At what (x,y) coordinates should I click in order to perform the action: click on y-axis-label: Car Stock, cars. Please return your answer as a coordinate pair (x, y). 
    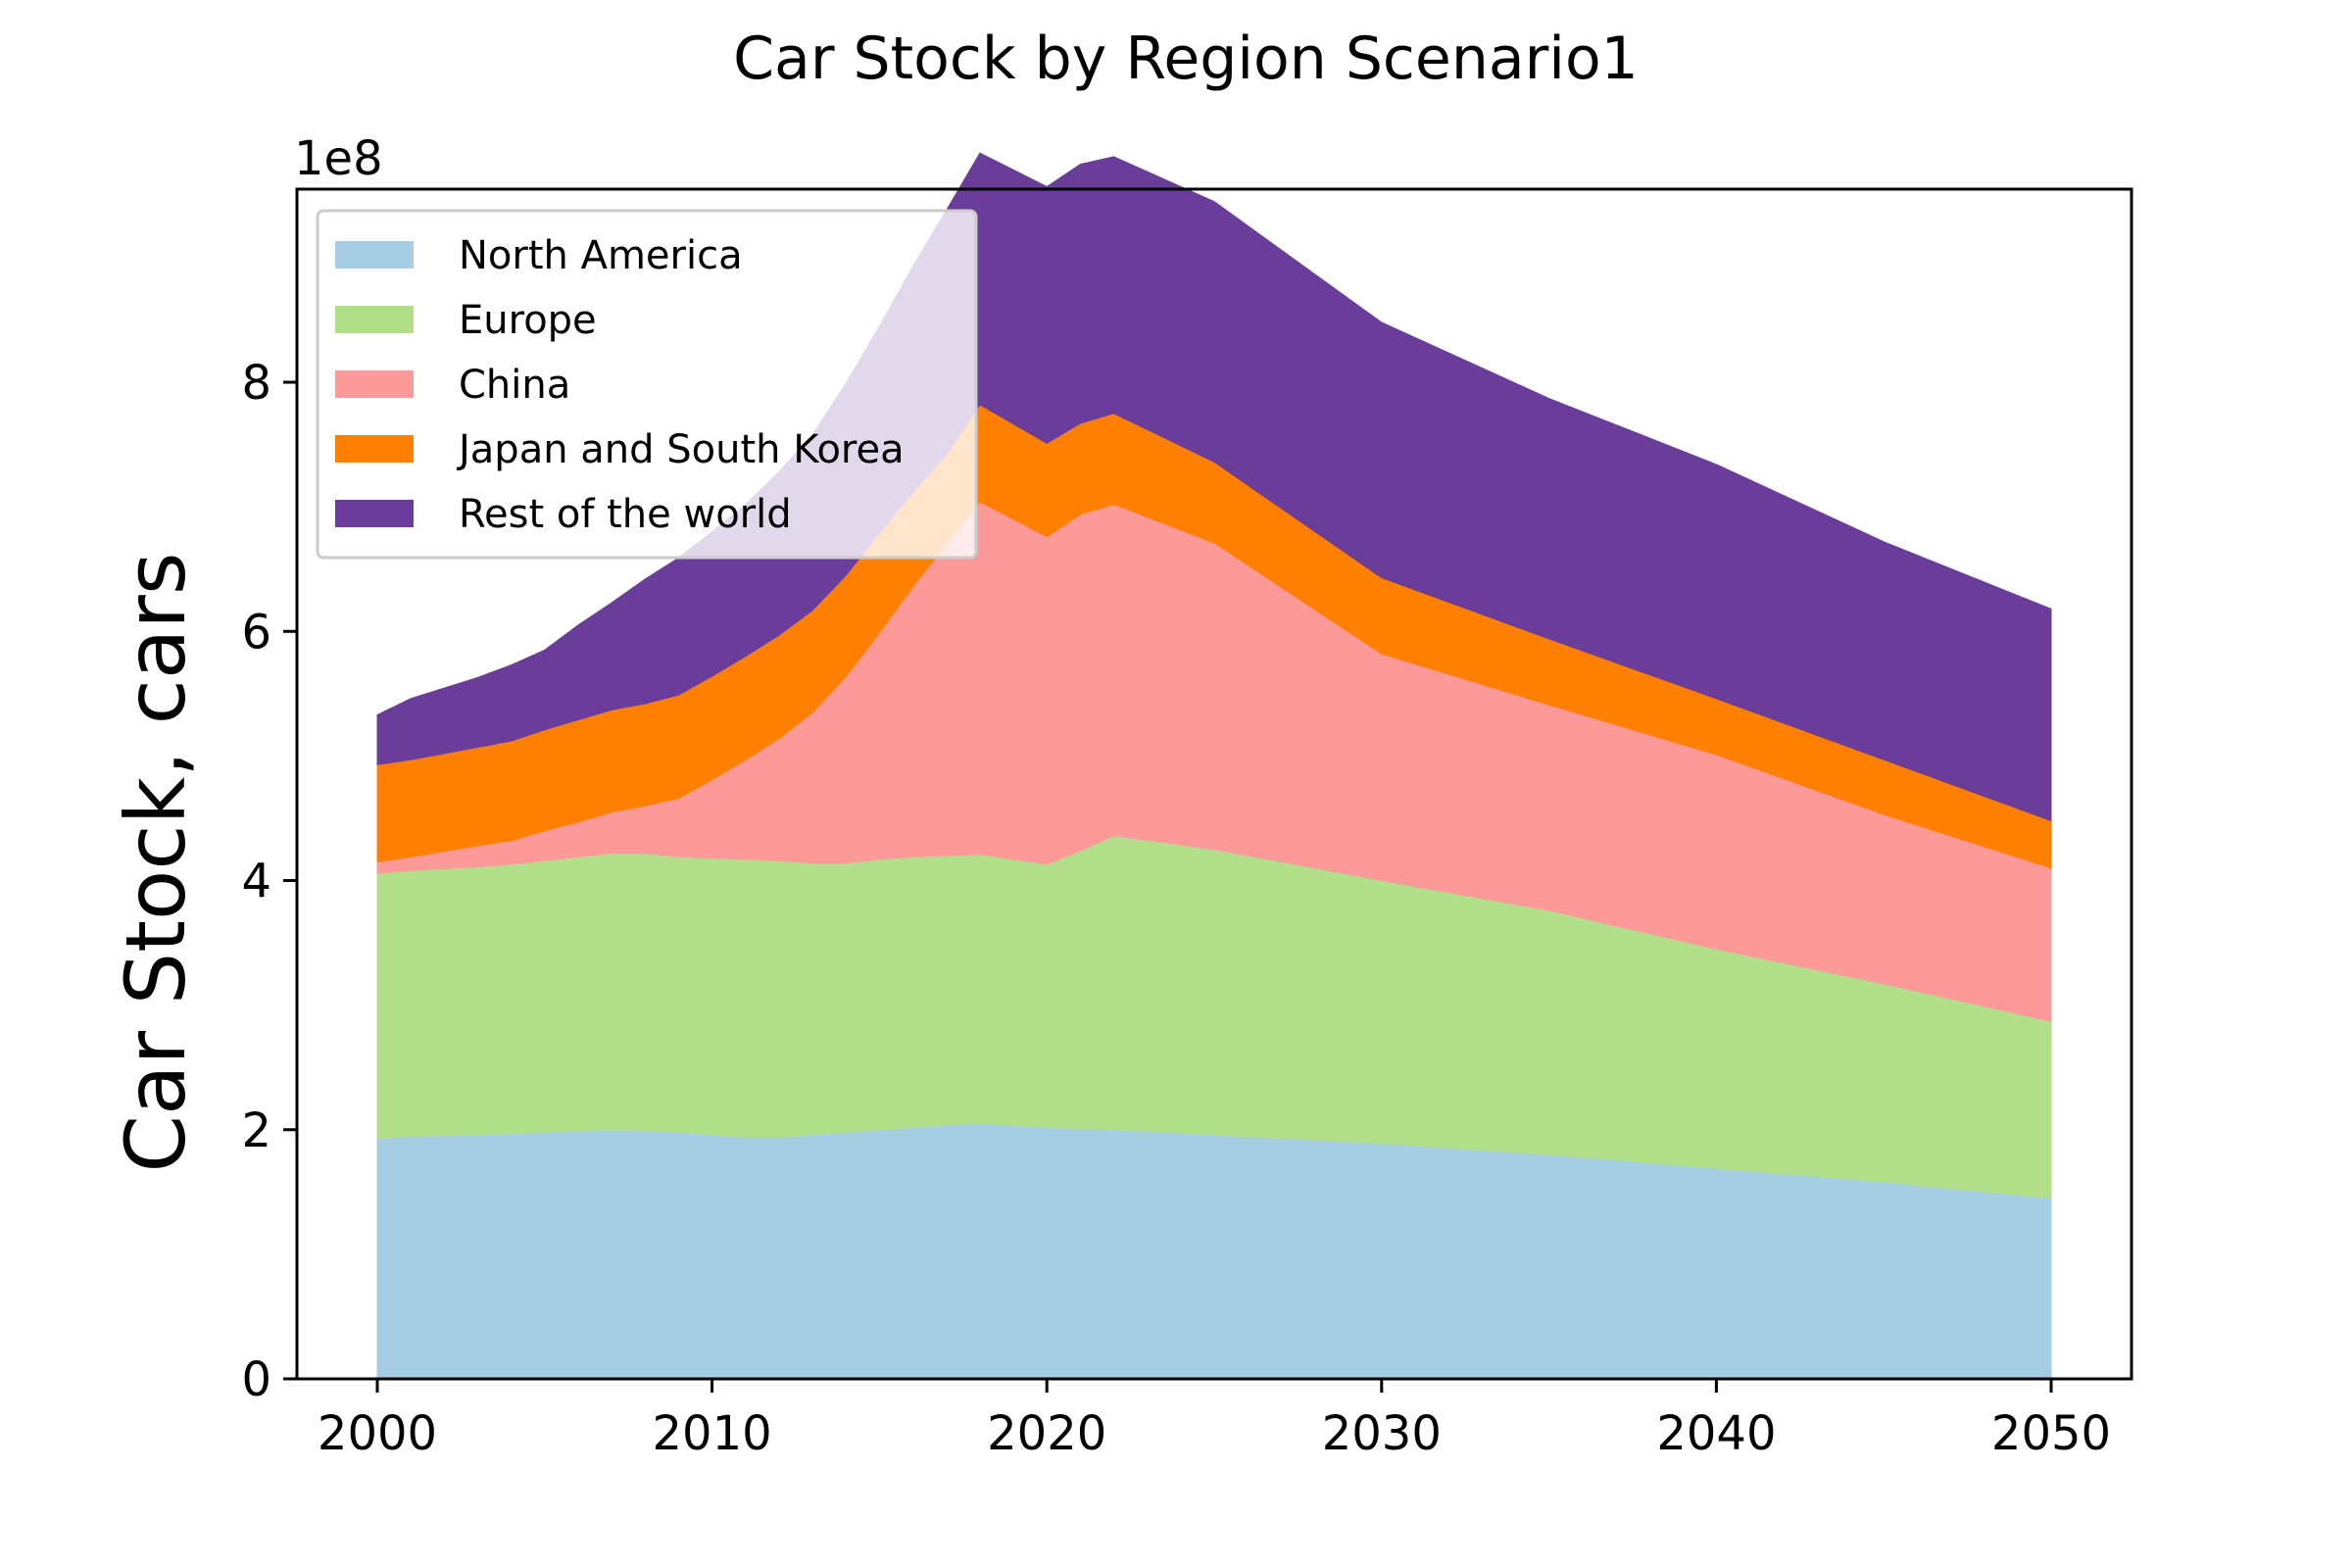
    Looking at the image, I should click on (156, 862).